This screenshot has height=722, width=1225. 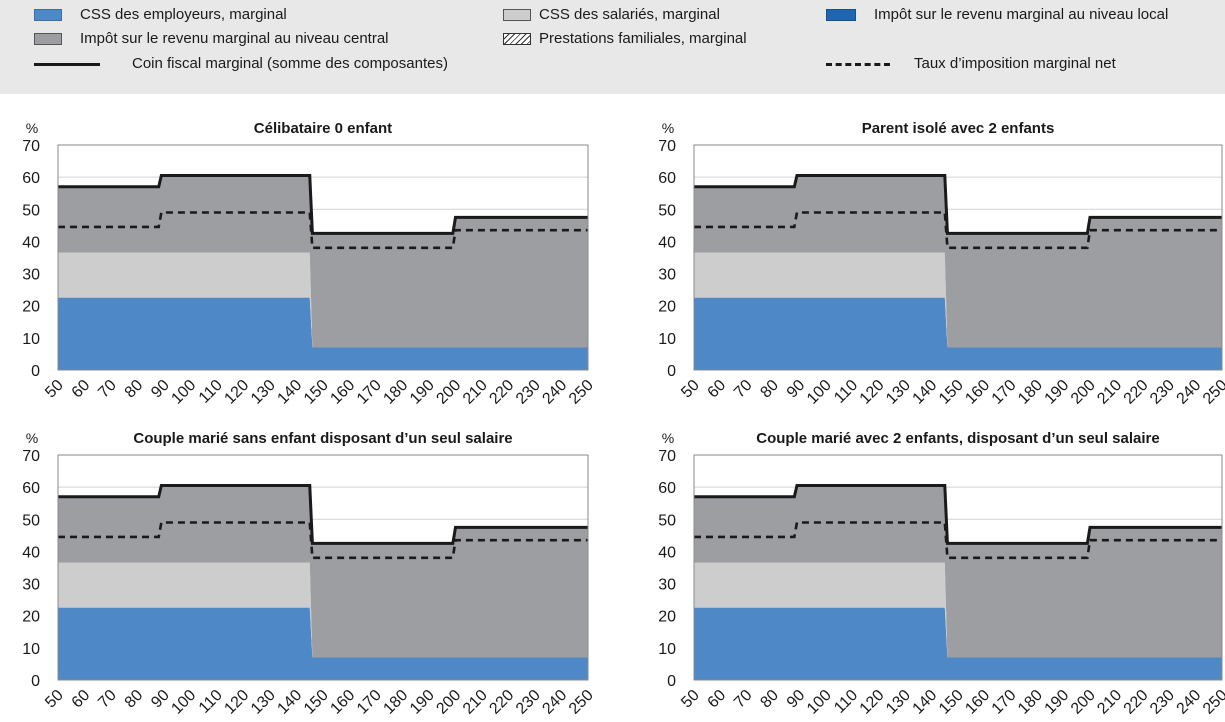 I want to click on central-tax-swatch, so click(x=48, y=39).